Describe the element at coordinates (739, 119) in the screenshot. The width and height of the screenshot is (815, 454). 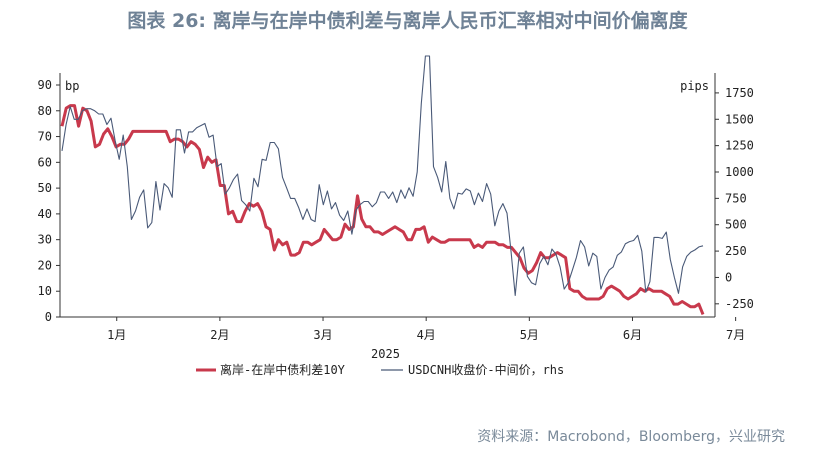
I see `right-tick-label: 1500` at that location.